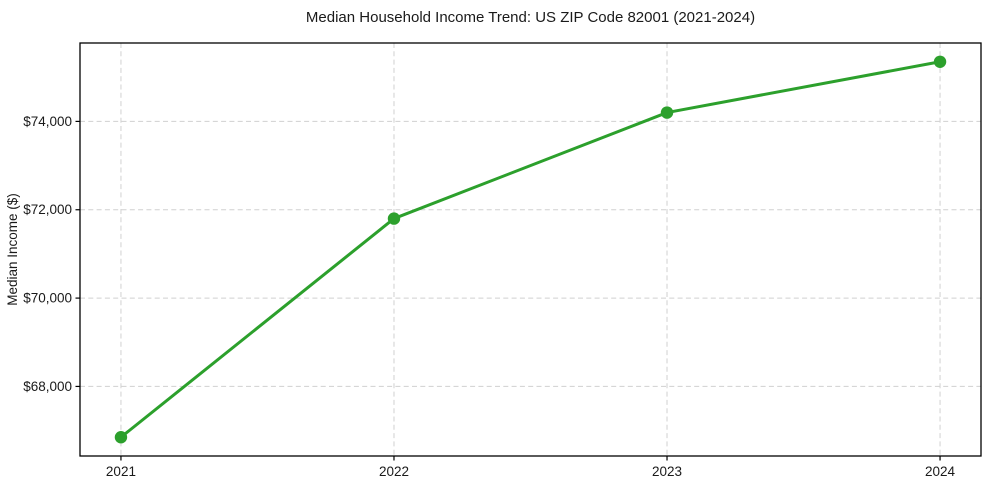  What do you see at coordinates (667, 112) in the screenshot?
I see `data-point-2023` at bounding box center [667, 112].